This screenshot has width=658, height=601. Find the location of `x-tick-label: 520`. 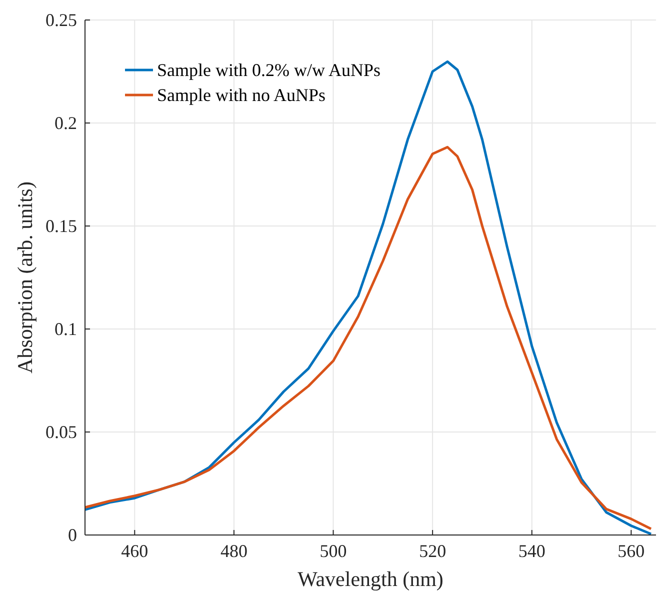

x-tick-label: 520 is located at coordinates (432, 551).